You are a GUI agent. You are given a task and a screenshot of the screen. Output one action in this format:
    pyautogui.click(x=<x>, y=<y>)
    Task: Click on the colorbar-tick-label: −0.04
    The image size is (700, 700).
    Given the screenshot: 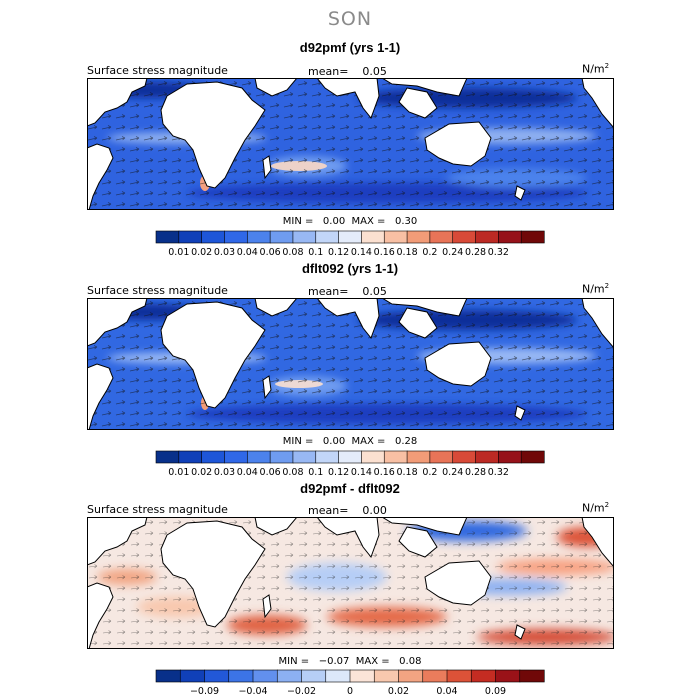 What is the action you would take?
    pyautogui.click(x=252, y=691)
    